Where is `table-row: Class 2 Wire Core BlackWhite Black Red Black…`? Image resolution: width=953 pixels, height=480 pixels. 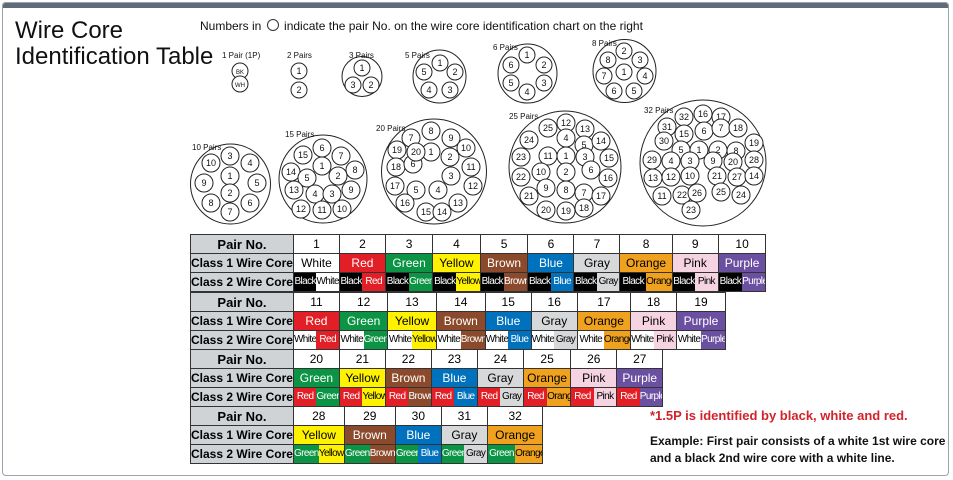 table-row: Class 2 Wire Core BlackWhite Black Red Black… is located at coordinates (478, 282).